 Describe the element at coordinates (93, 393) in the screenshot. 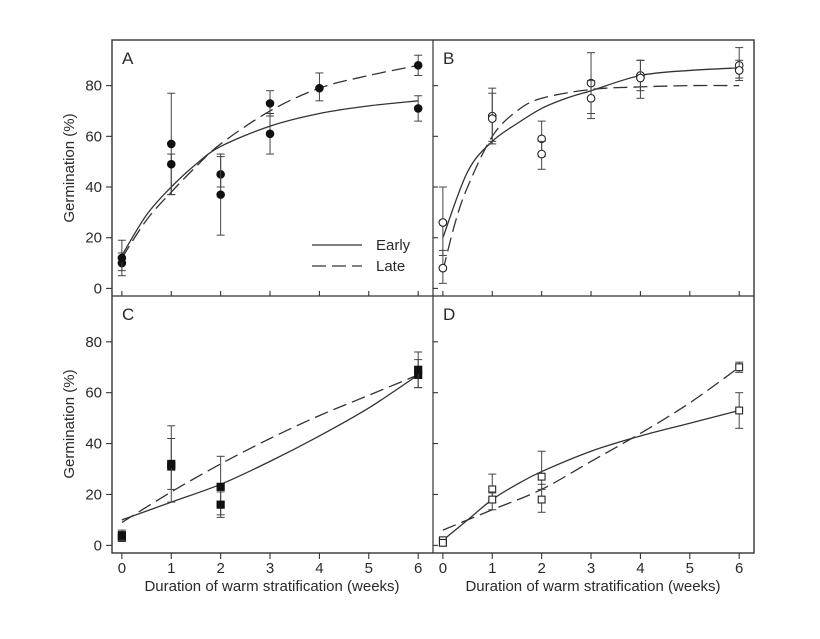

I see `y-tick-label-c-3: 60` at that location.